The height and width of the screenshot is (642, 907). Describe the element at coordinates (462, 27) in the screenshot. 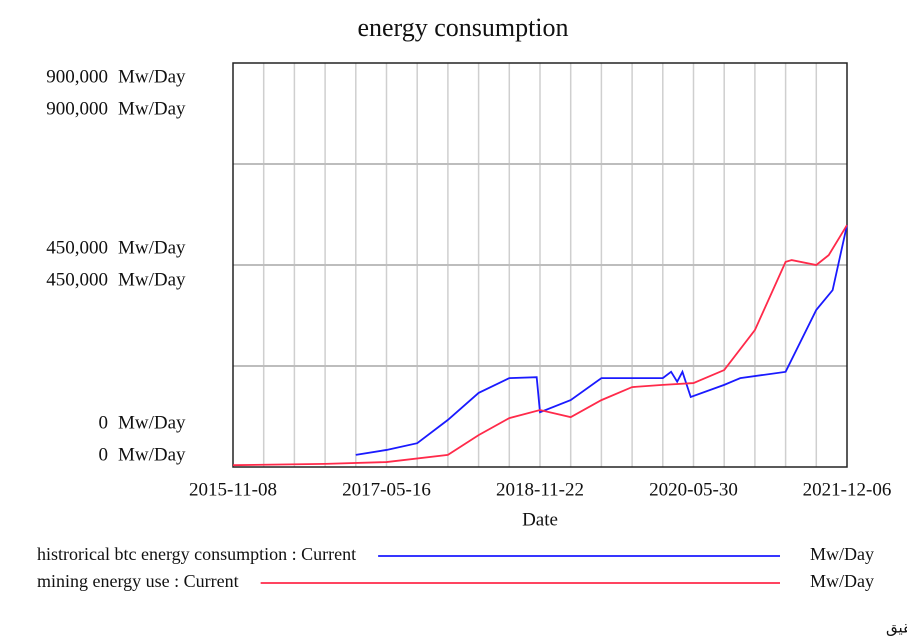

I see `chart-title: energy consumption` at that location.